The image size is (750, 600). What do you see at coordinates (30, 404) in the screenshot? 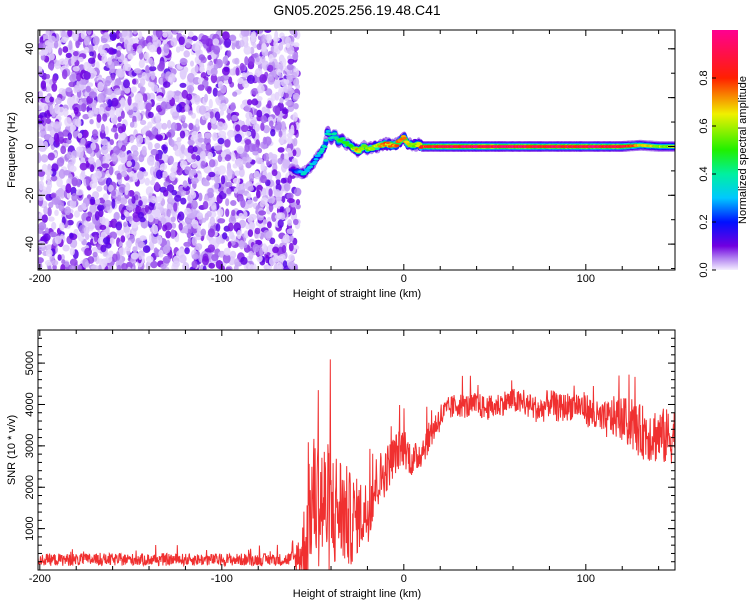
I see `y-tick-label: 4000` at bounding box center [30, 404].